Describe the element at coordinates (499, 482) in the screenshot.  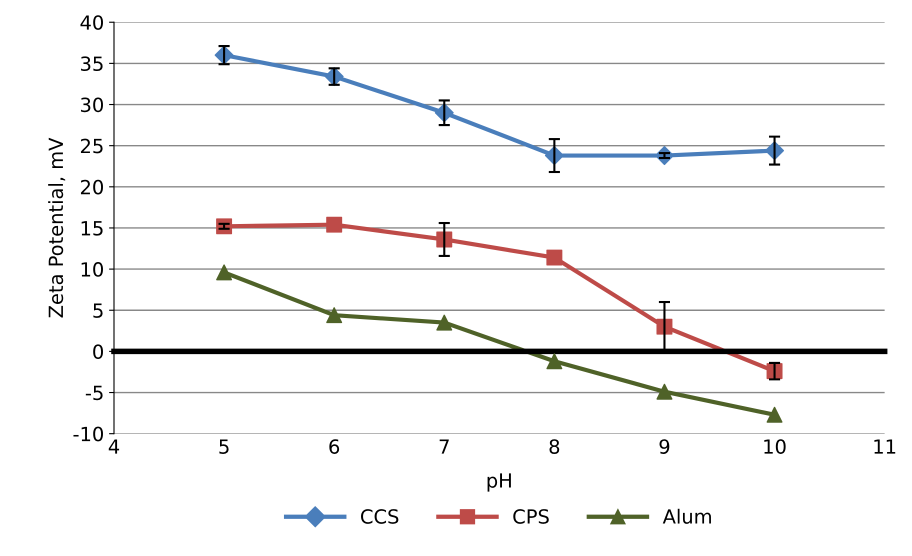
I see `x-axis-title: pH` at that location.